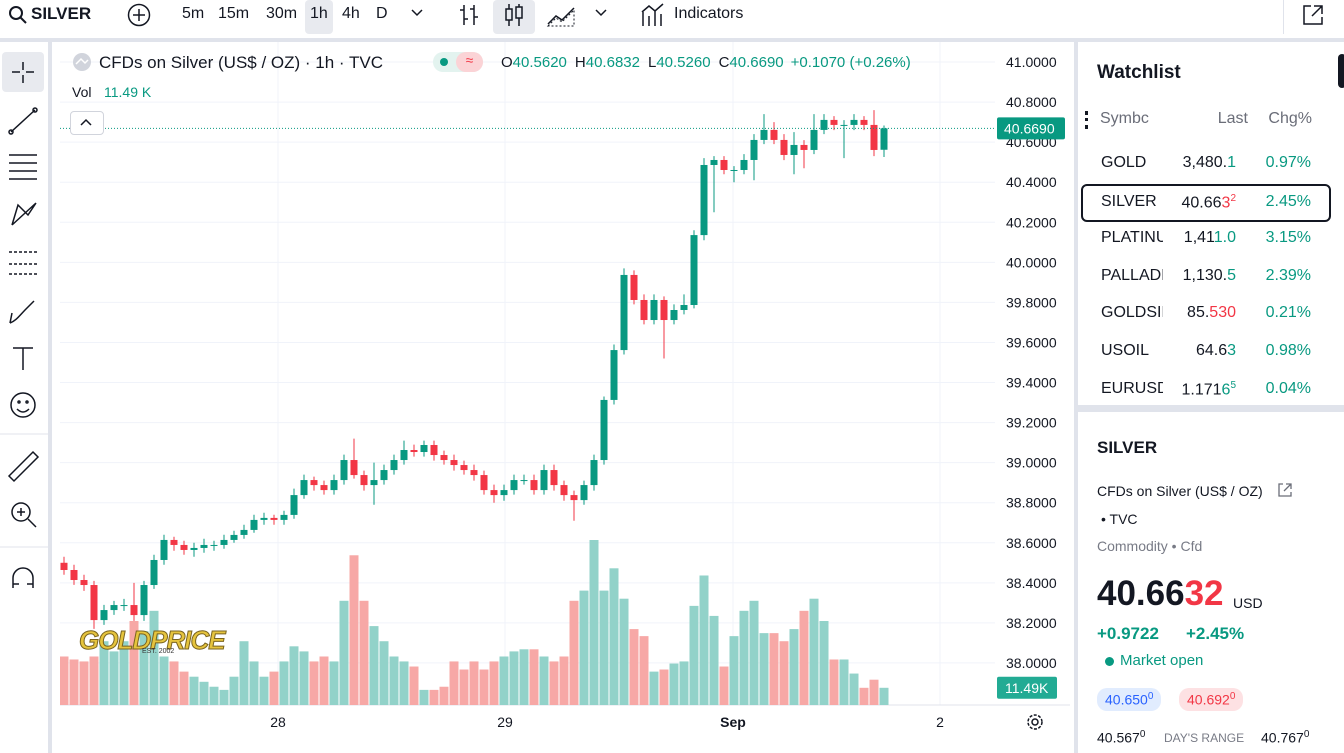 The image size is (1344, 753). Describe the element at coordinates (1180, 491) in the screenshot. I see `detail-description: CFDs on Silver (US$ / OZ)` at that location.